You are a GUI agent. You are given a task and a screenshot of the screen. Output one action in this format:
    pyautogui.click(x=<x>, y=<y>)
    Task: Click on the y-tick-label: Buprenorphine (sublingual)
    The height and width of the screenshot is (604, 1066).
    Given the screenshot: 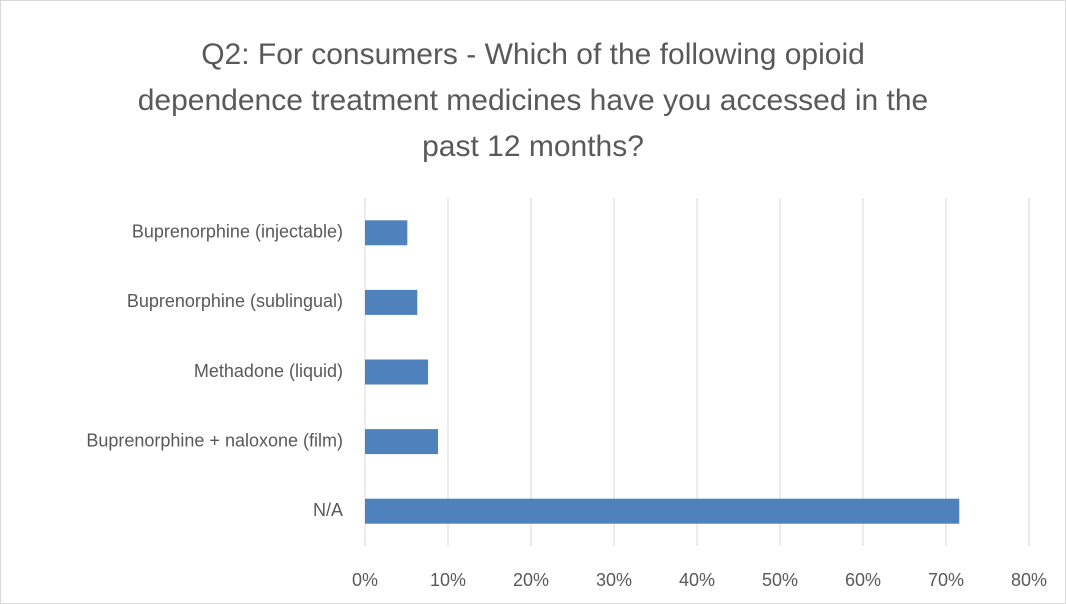 What is the action you would take?
    pyautogui.click(x=235, y=301)
    